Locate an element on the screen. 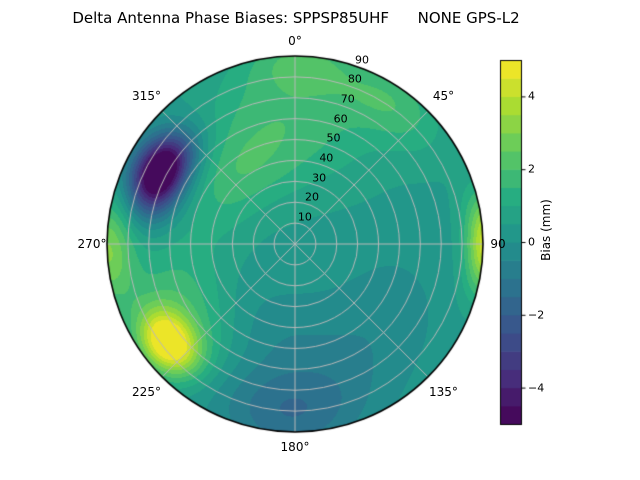 This screenshot has width=640, height=480. colorbar-tick-label: −4 is located at coordinates (536, 388).